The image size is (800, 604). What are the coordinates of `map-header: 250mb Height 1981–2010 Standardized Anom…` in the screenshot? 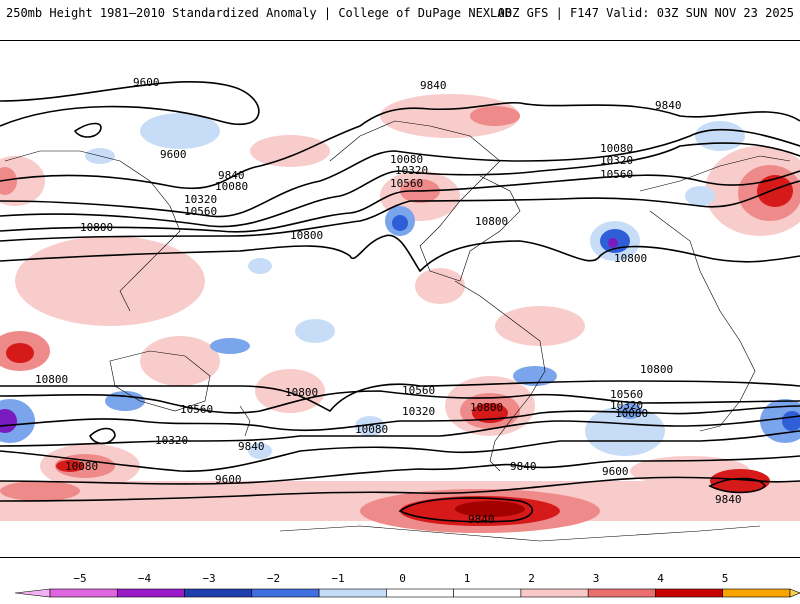 It's located at (400, 20).